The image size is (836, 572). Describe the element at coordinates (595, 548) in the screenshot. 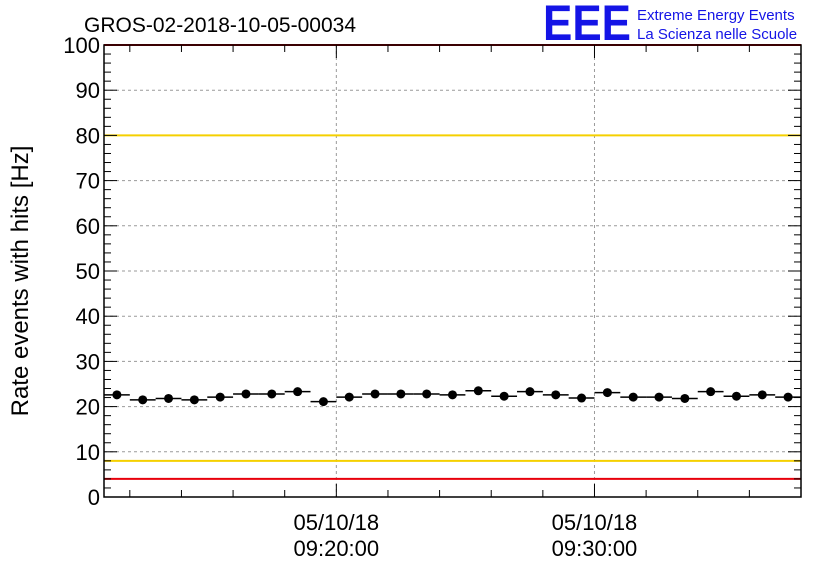

I see `x-tick-time-label: 09:30:00` at that location.